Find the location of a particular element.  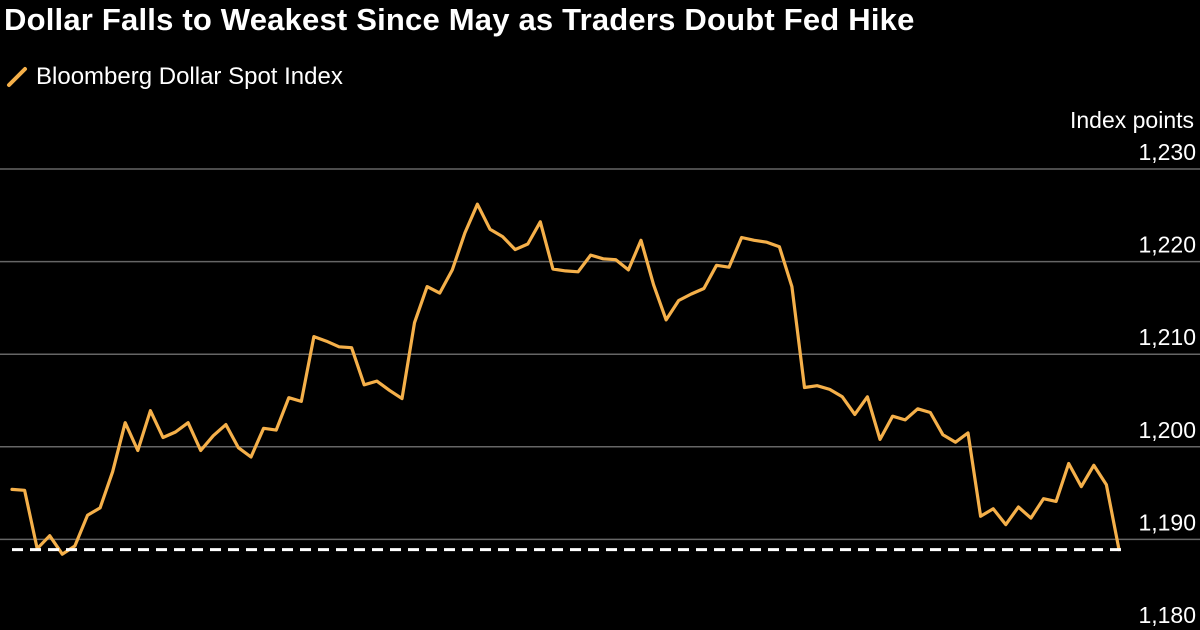

y-tick-label: 1,230 is located at coordinates (1167, 152).